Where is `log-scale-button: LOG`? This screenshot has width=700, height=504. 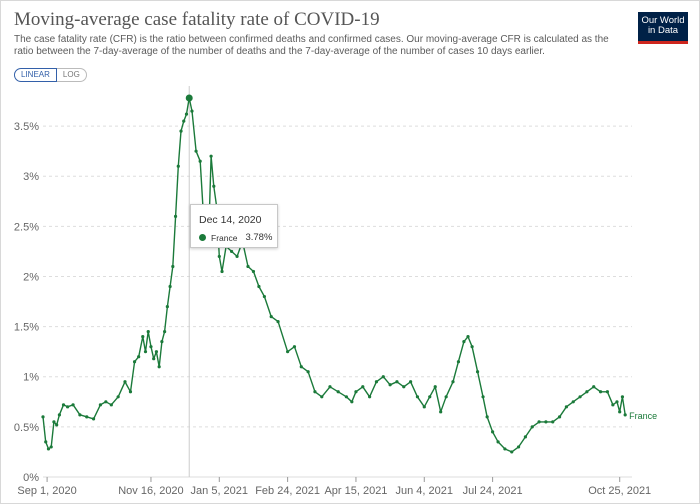 log-scale-button: LOG is located at coordinates (71, 75).